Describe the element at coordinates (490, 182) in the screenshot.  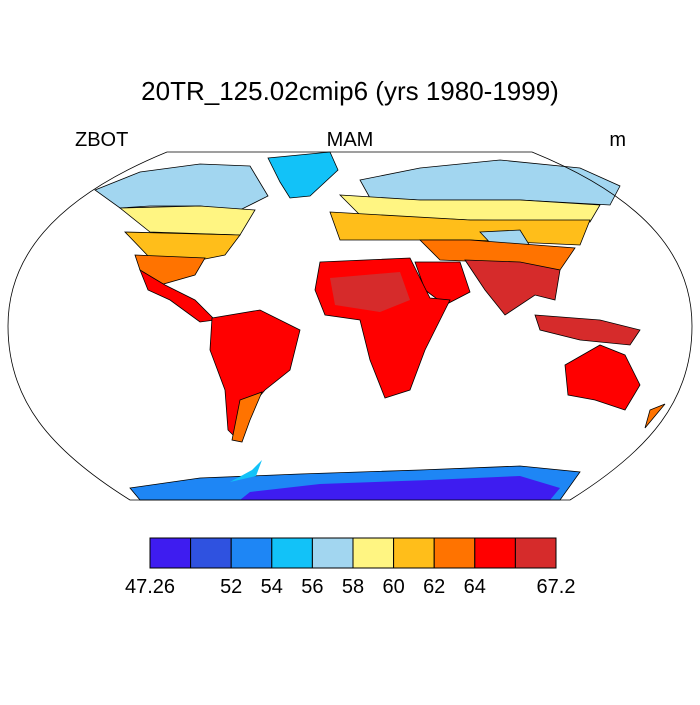
I see `eurasia-north` at that location.